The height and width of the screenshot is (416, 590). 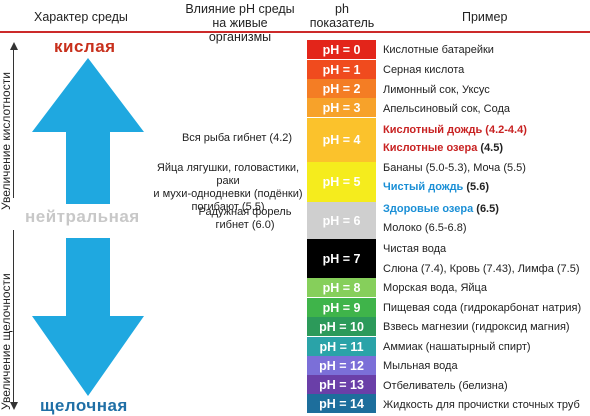 I want to click on ph-cell-6: pH = 6, so click(x=341, y=220).